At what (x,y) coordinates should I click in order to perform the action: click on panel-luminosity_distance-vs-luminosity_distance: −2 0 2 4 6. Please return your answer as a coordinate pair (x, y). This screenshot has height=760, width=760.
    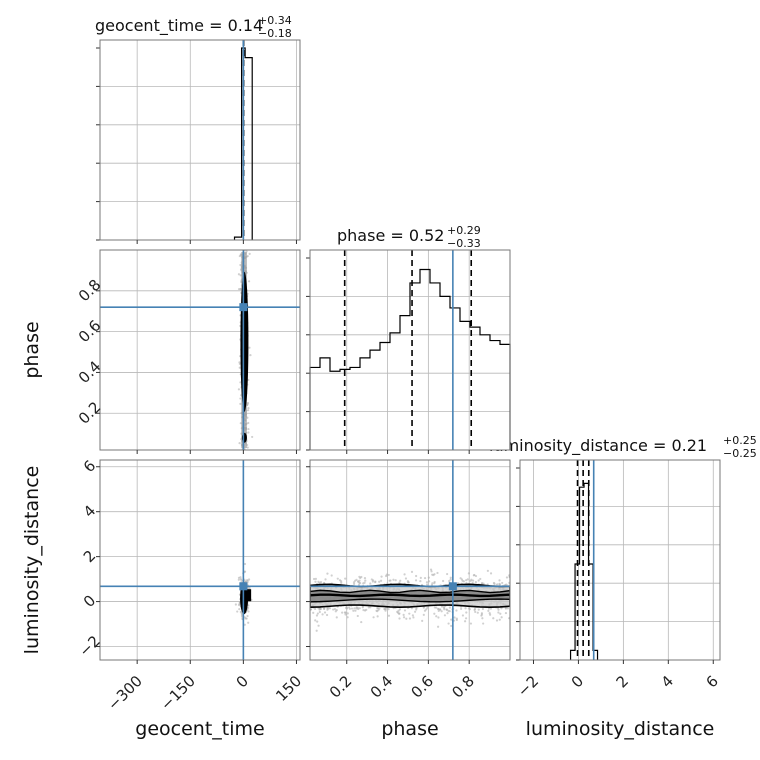
    Looking at the image, I should click on (618, 579).